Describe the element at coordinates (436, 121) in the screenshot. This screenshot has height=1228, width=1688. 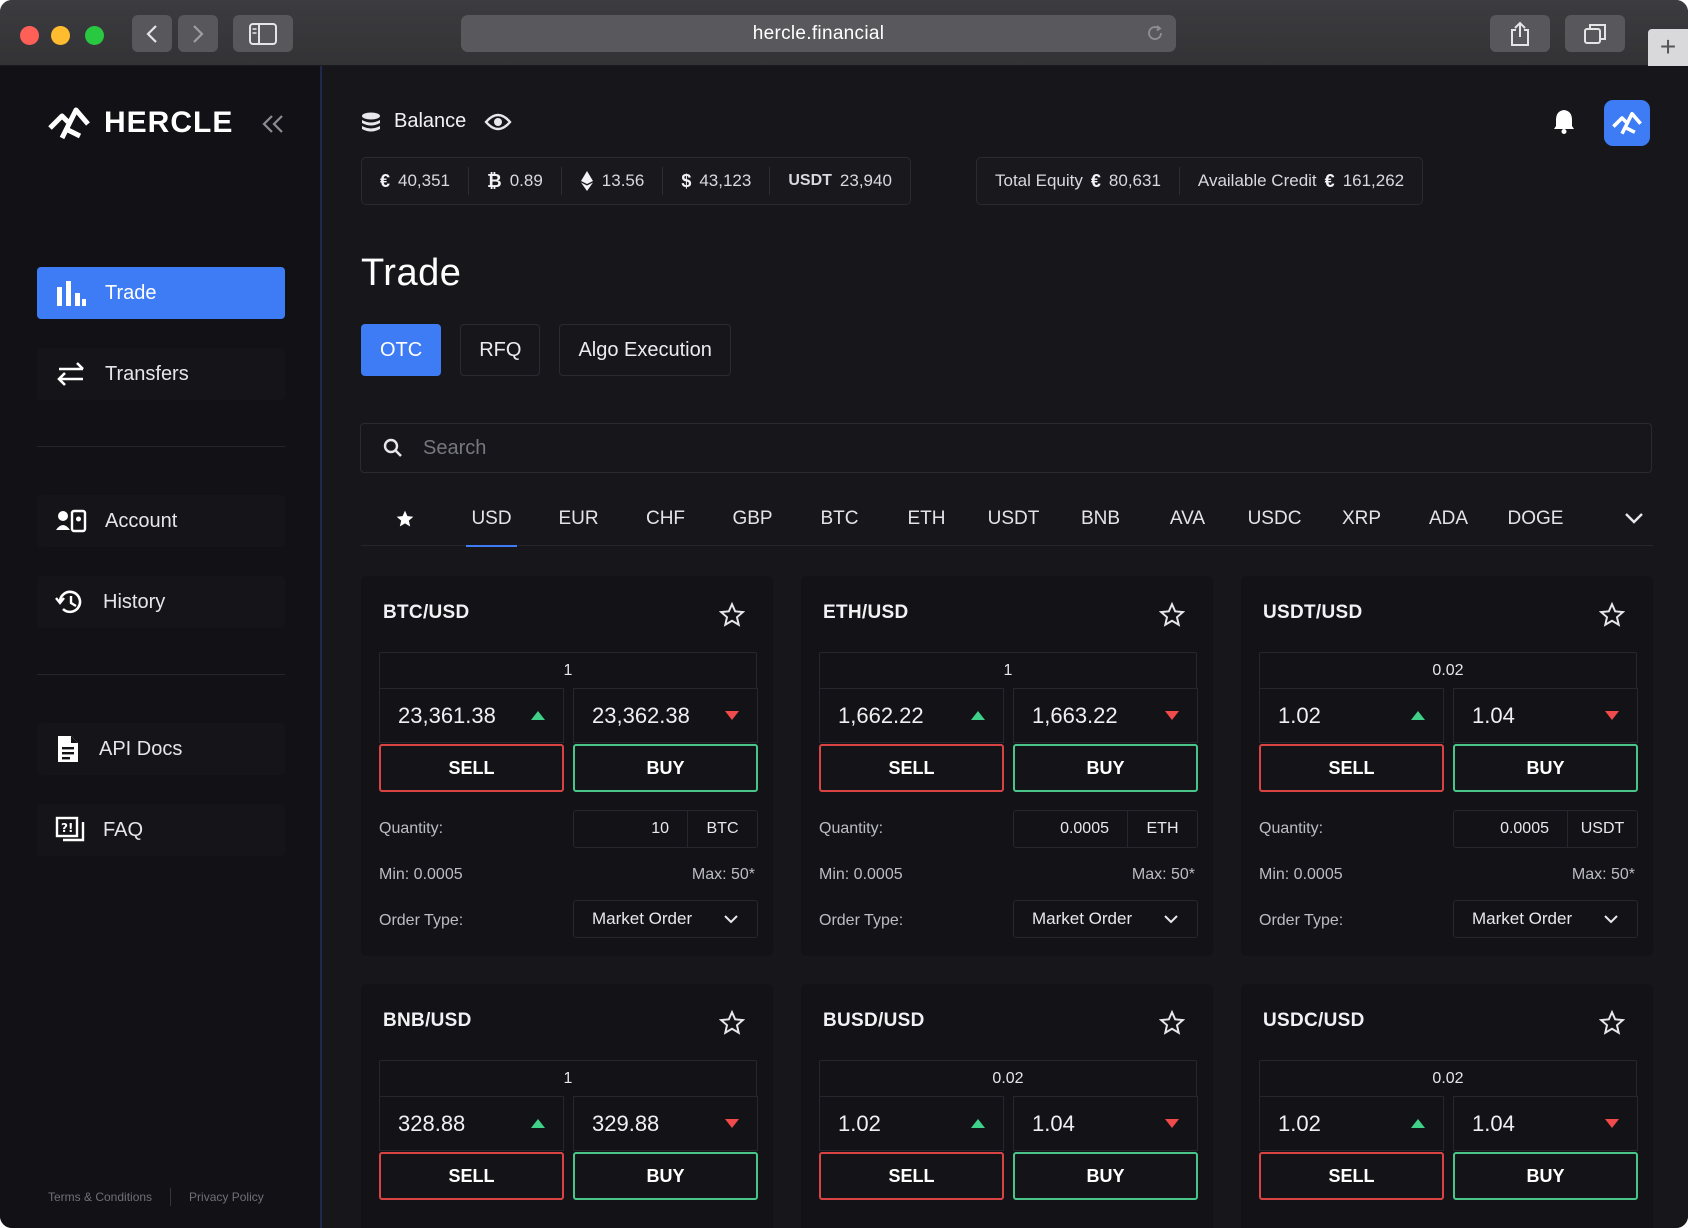
I see `balance-header: Balance` at that location.